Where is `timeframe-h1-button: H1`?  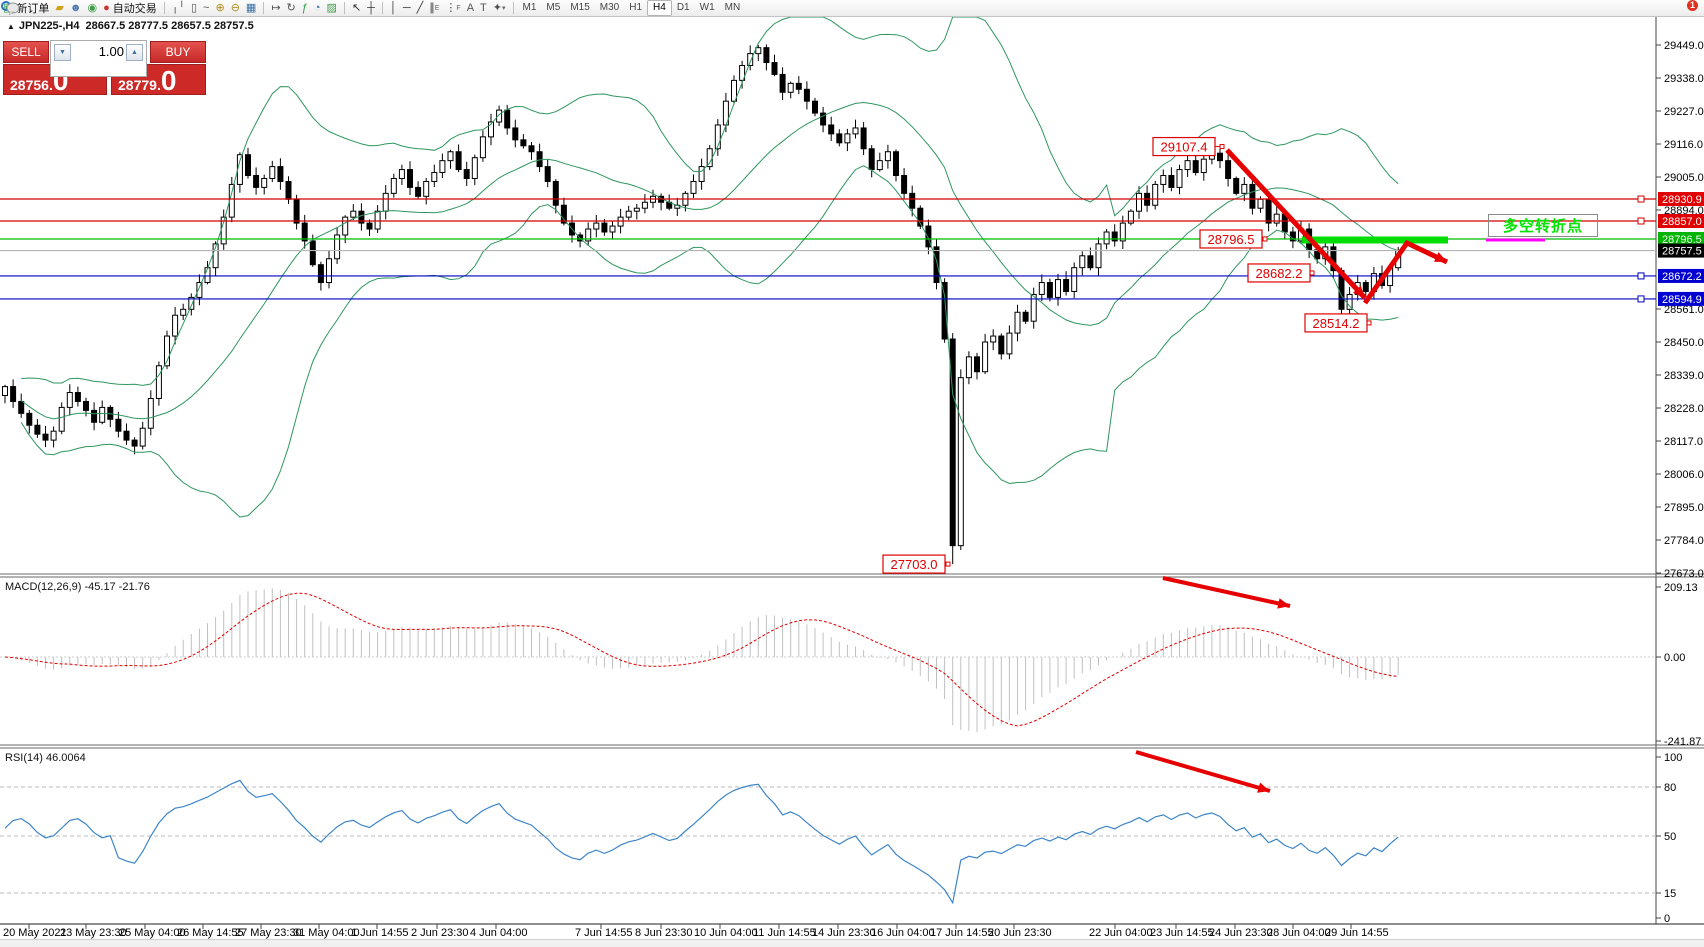 timeframe-h1-button: H1 is located at coordinates (636, 7).